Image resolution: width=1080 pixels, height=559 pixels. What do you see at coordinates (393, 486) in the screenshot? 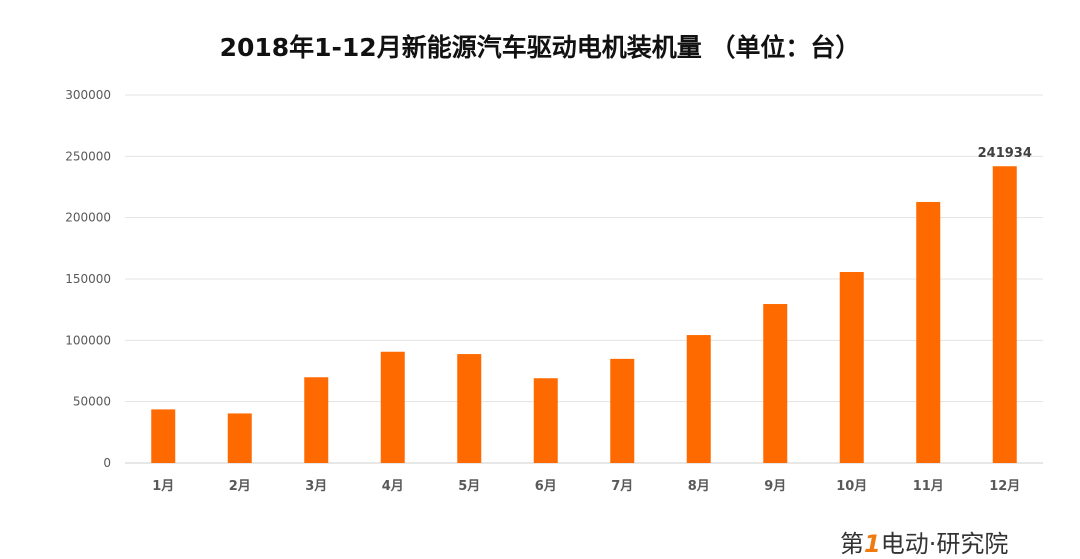
I see `x-tick-label: 4月` at bounding box center [393, 486].